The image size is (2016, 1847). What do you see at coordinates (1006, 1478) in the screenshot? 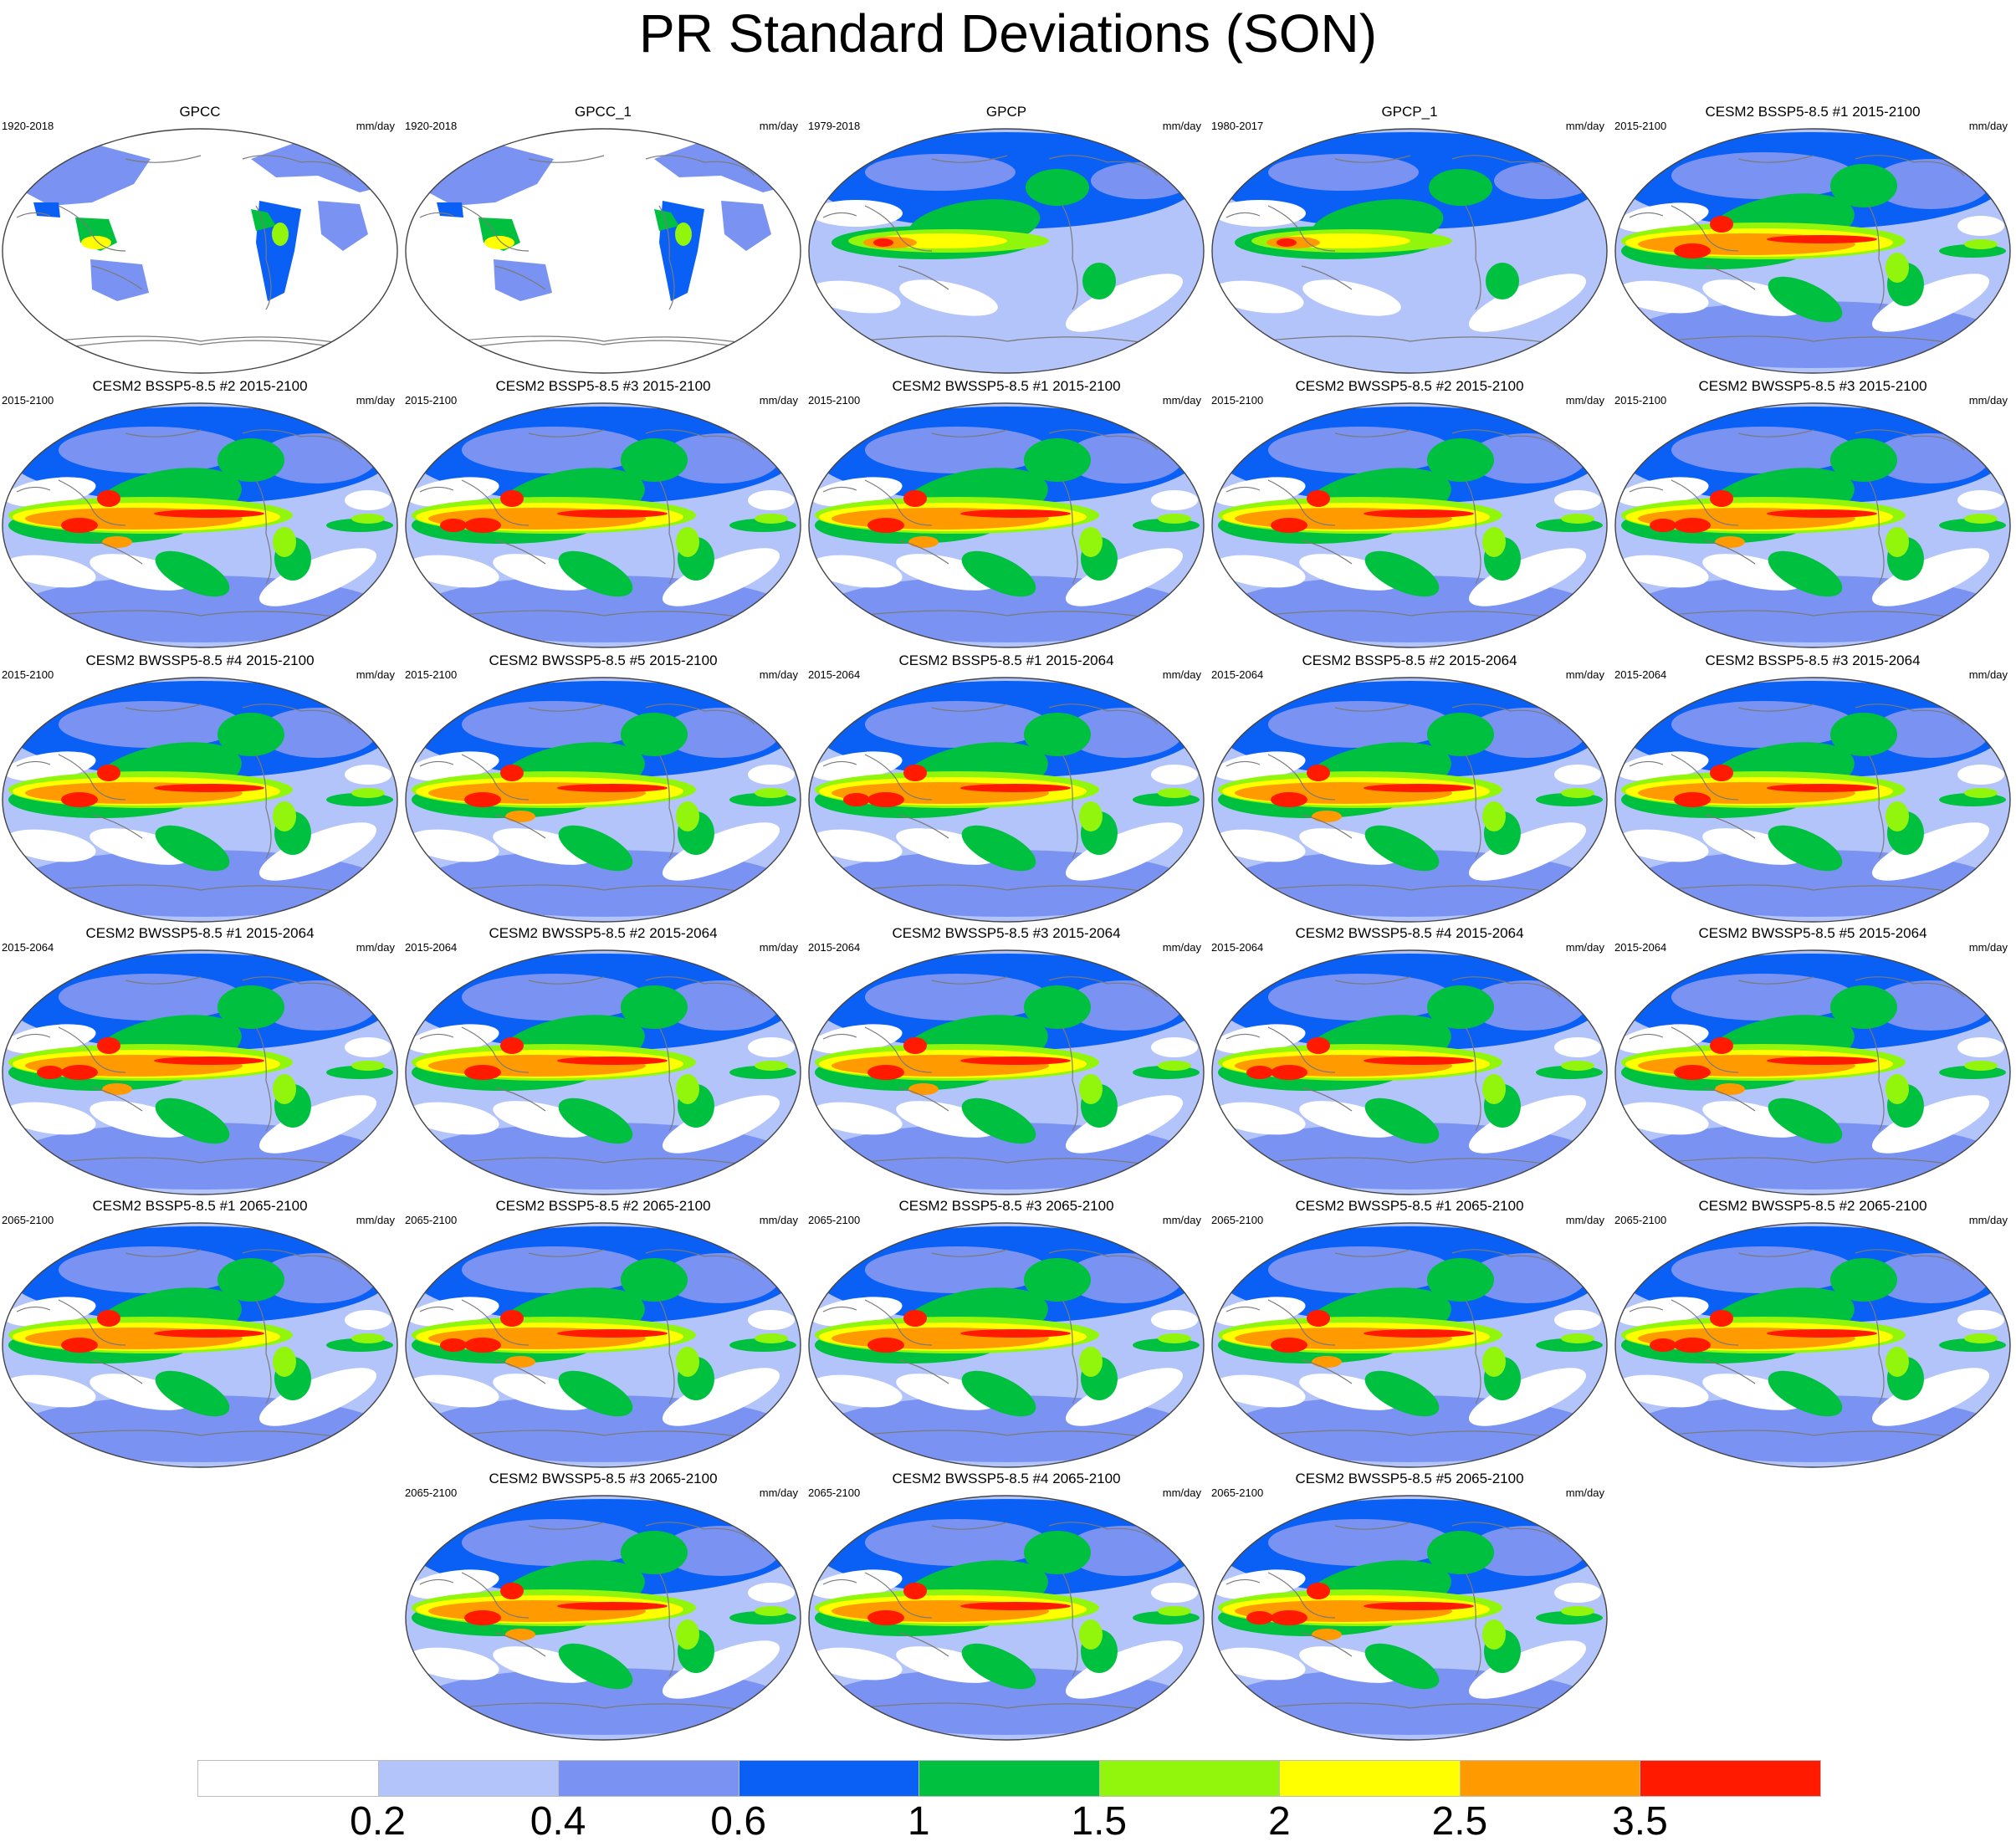
I see `panel-title: CESM2 BWSSP5-8.5 #4 2065-2100` at bounding box center [1006, 1478].